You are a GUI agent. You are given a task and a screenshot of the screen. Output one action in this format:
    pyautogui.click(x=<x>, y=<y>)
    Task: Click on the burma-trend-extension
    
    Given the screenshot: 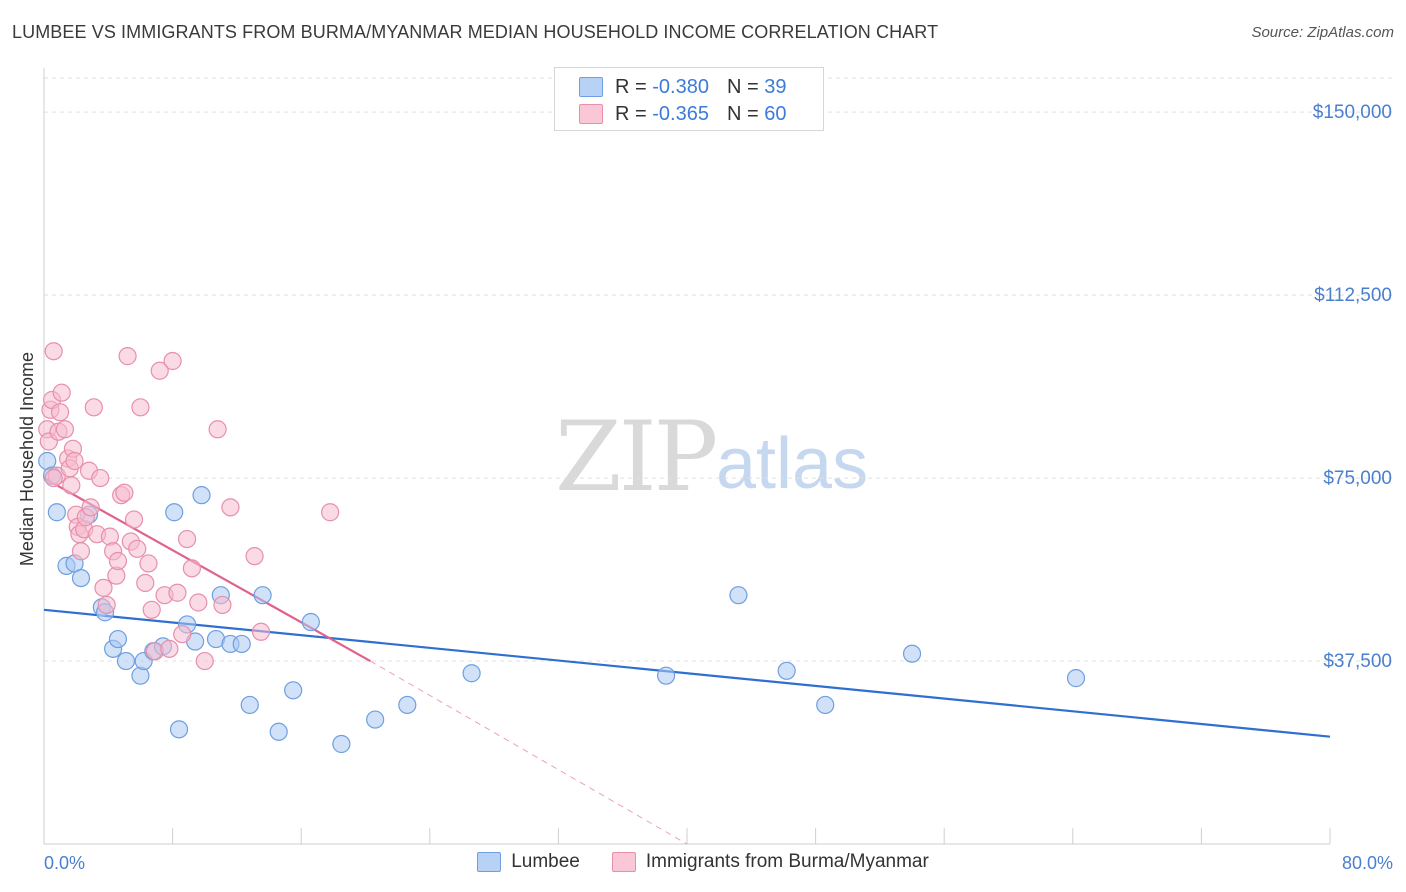 What is the action you would take?
    pyautogui.click(x=529, y=752)
    